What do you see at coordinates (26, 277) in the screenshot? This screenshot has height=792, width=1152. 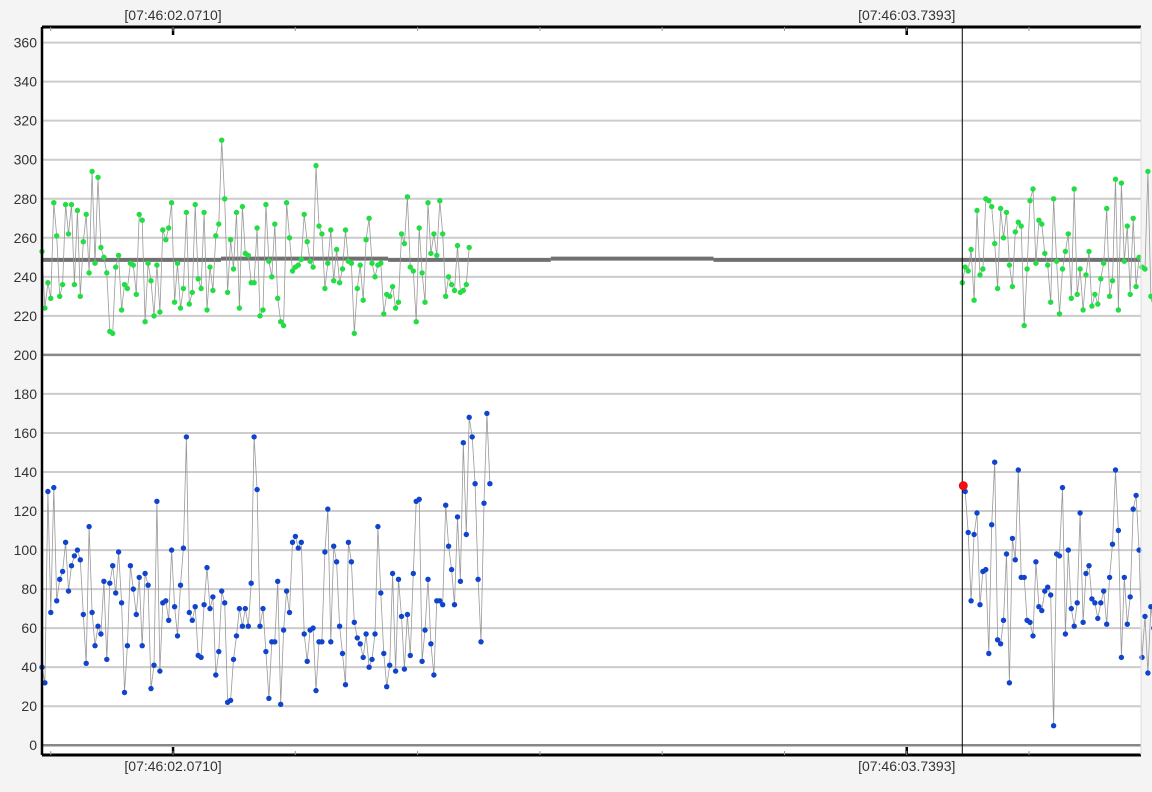 I see `y-tick-label-240: 240` at bounding box center [26, 277].